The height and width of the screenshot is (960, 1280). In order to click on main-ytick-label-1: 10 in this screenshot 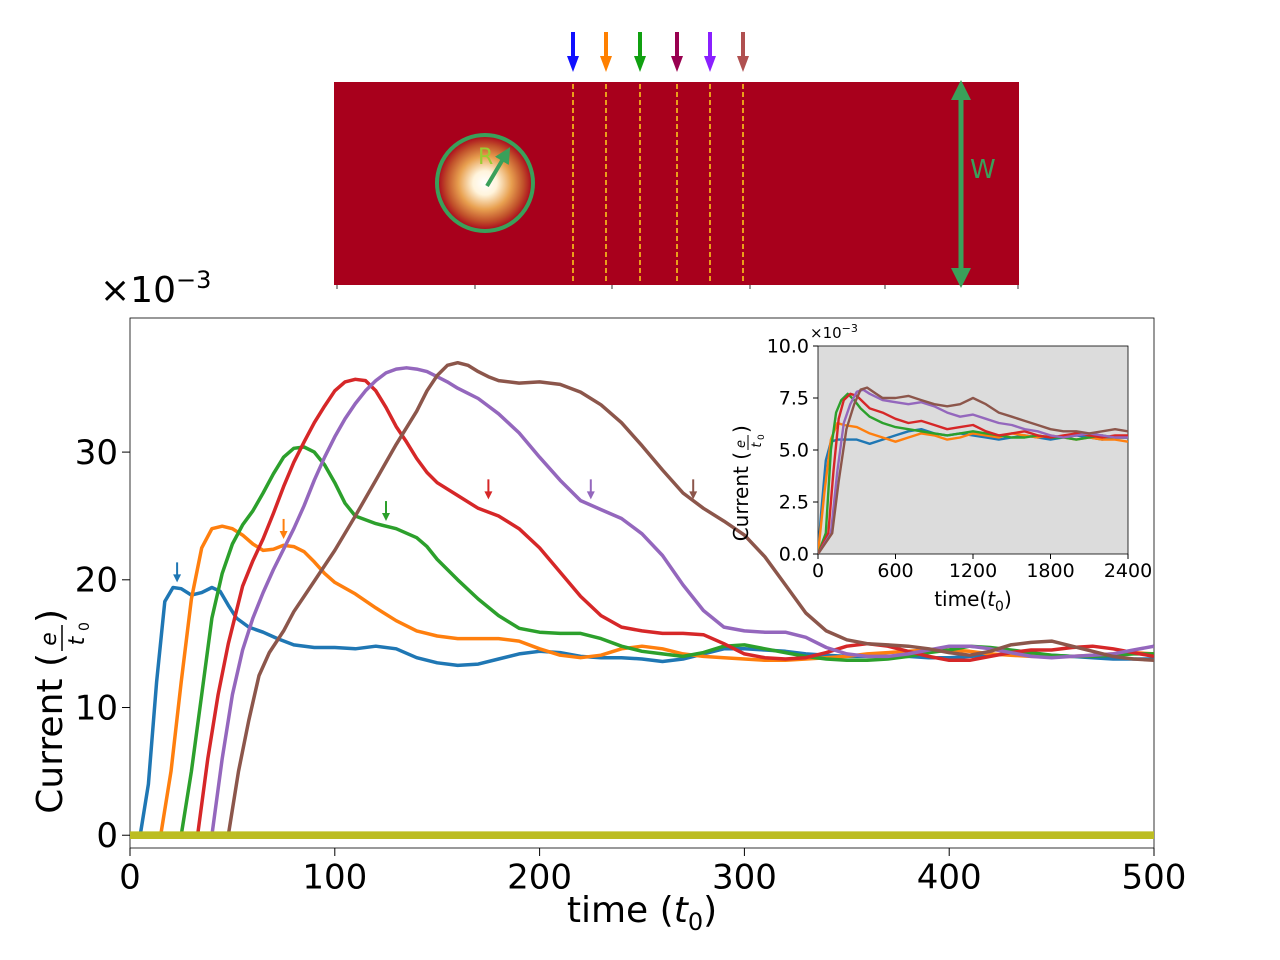, I will do `click(96, 708)`.